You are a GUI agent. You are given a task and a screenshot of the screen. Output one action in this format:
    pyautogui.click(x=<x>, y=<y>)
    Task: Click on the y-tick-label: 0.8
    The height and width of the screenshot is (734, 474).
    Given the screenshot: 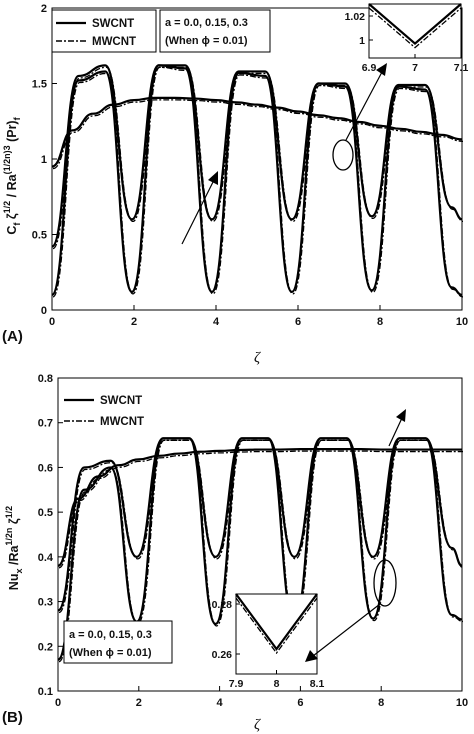 What is the action you would take?
    pyautogui.click(x=45, y=379)
    